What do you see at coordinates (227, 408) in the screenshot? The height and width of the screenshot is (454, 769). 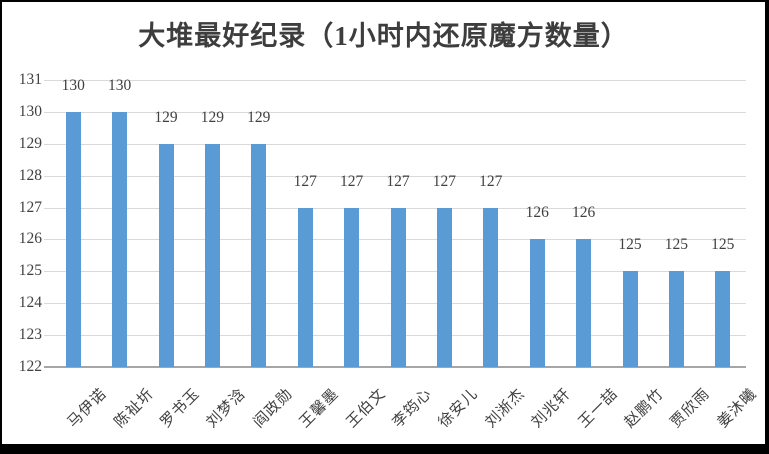 I see `category-label: 刘梦浛` at bounding box center [227, 408].